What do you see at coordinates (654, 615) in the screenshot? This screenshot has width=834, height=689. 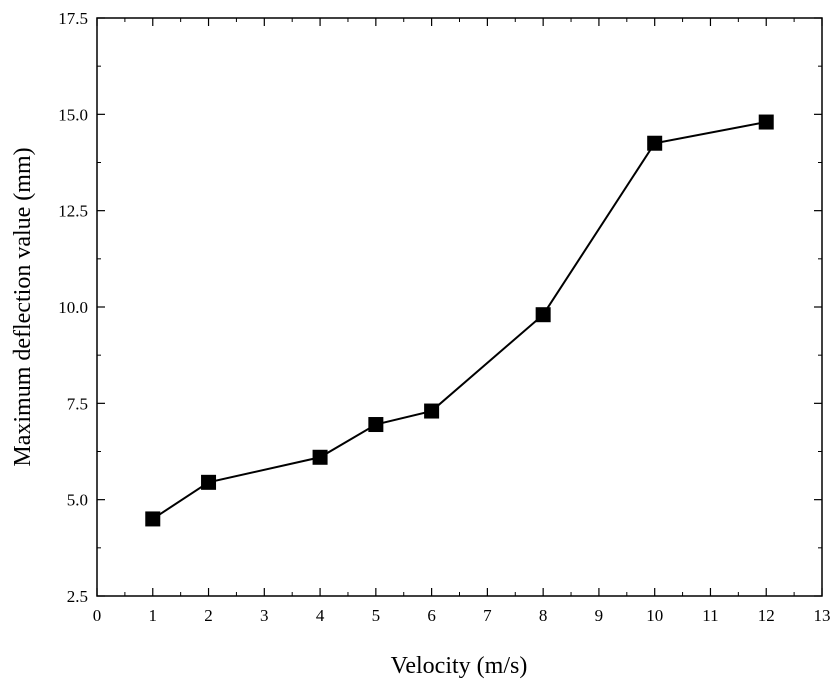 I see `x-tick-label: 10` at bounding box center [654, 615].